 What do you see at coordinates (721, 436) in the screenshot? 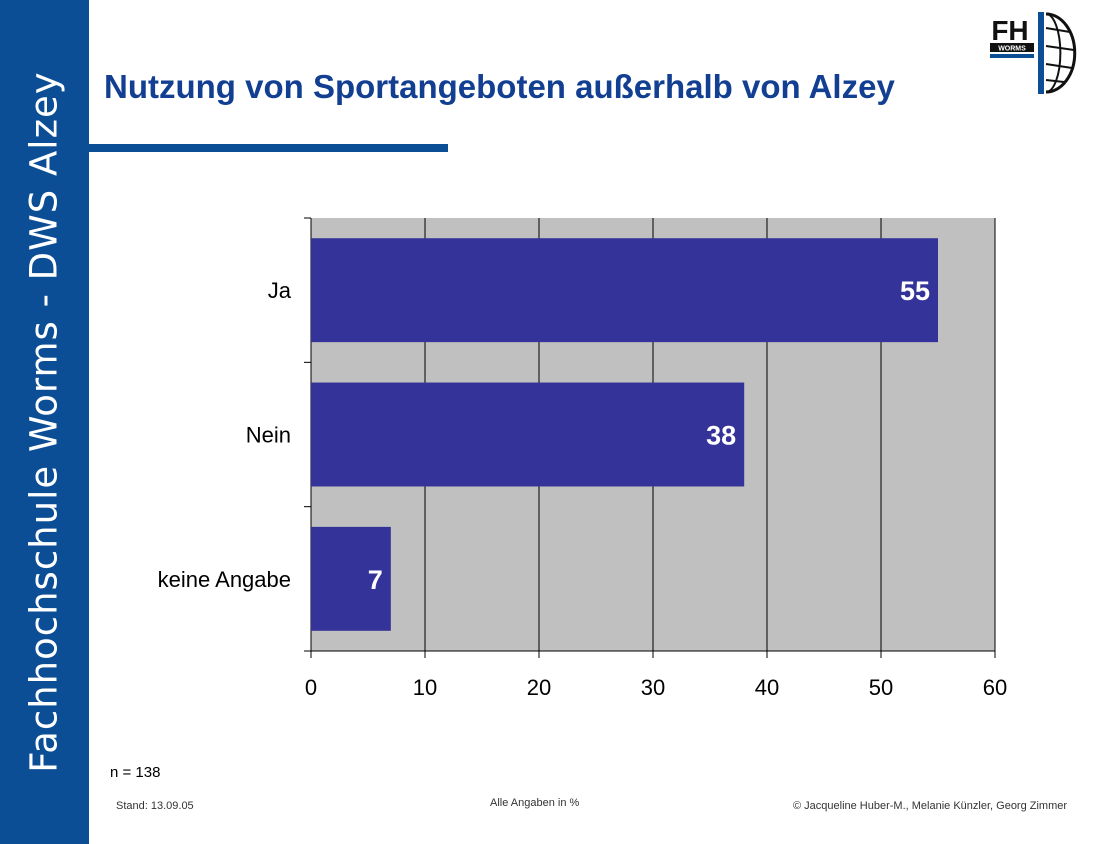
I see `data-label: 38` at bounding box center [721, 436].